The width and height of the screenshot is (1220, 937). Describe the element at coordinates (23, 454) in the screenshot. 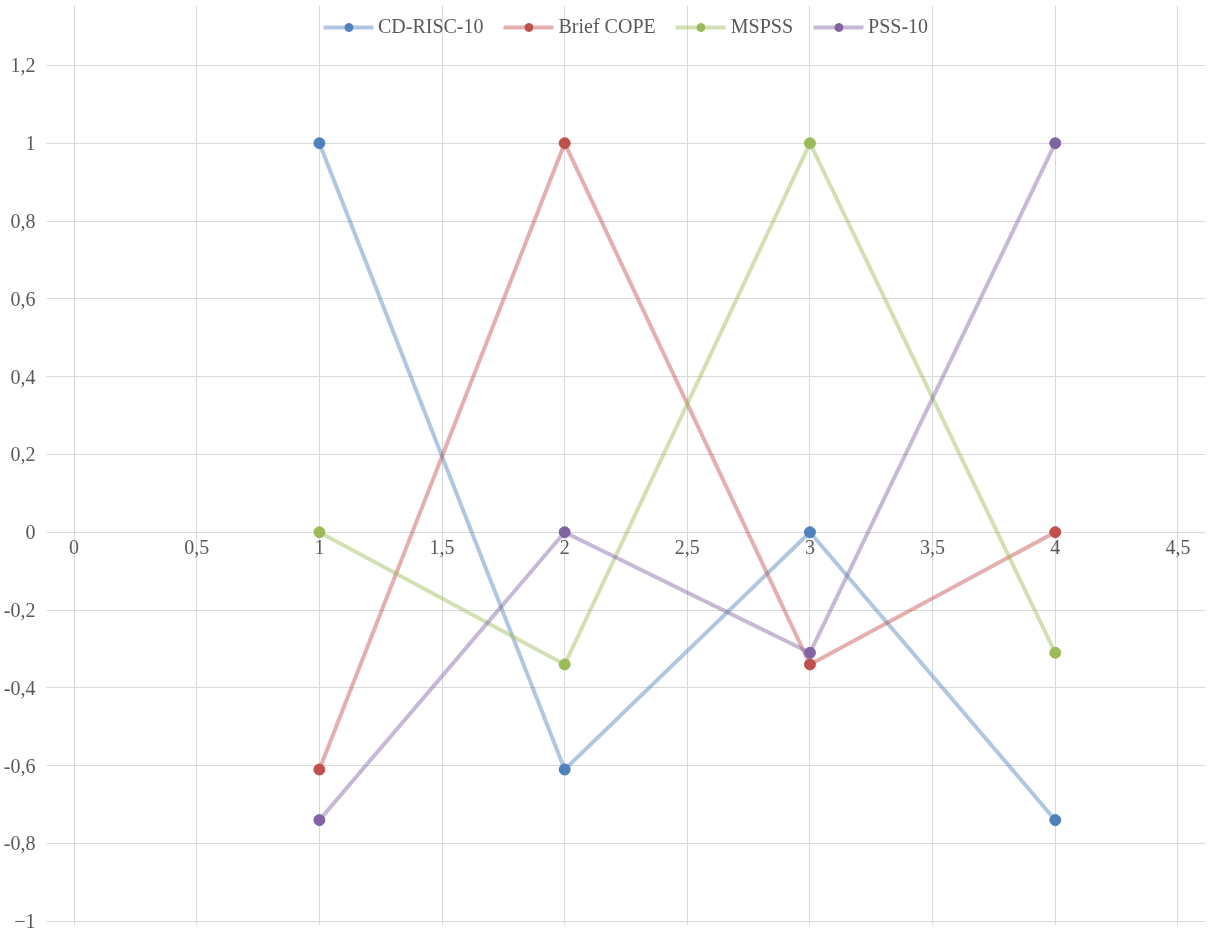

I see `y-tick-label: 0,2` at that location.